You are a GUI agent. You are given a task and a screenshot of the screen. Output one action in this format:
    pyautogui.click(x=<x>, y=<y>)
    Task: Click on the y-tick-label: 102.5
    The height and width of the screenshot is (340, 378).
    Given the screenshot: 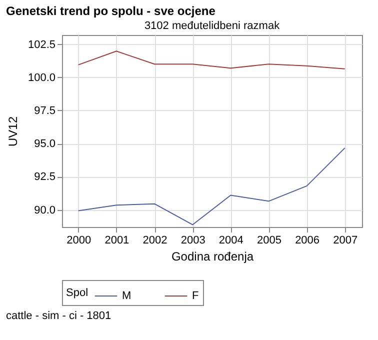 What is the action you would take?
    pyautogui.click(x=42, y=44)
    